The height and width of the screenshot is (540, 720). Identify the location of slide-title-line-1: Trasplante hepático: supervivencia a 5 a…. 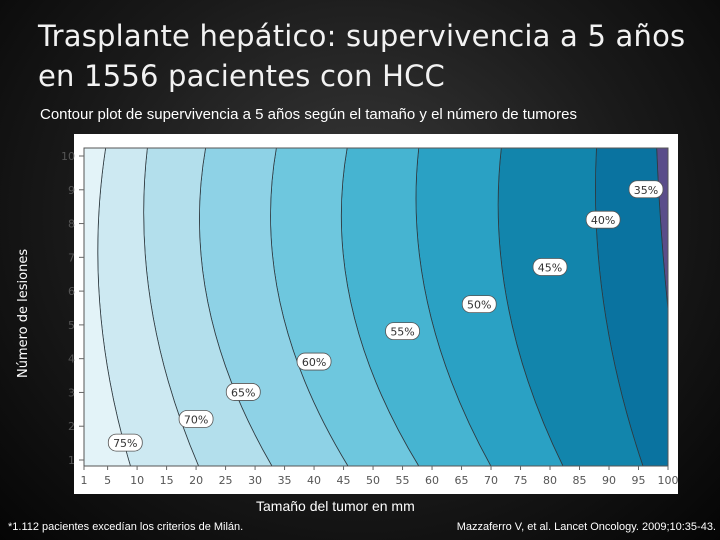
(362, 36).